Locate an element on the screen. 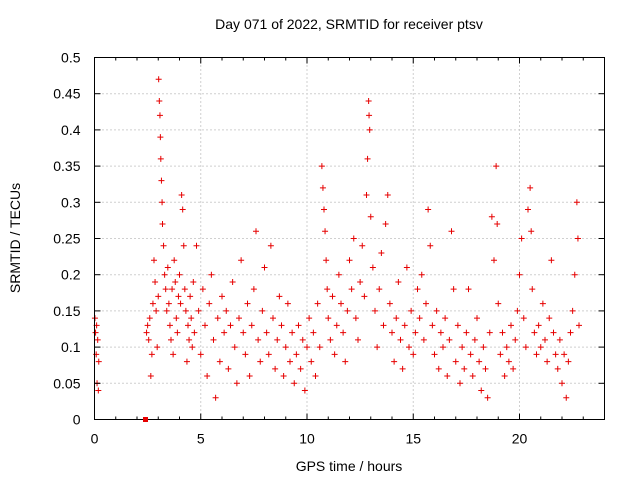 The width and height of the screenshot is (640, 480). y-tick-label: 0.25 is located at coordinates (66, 239).